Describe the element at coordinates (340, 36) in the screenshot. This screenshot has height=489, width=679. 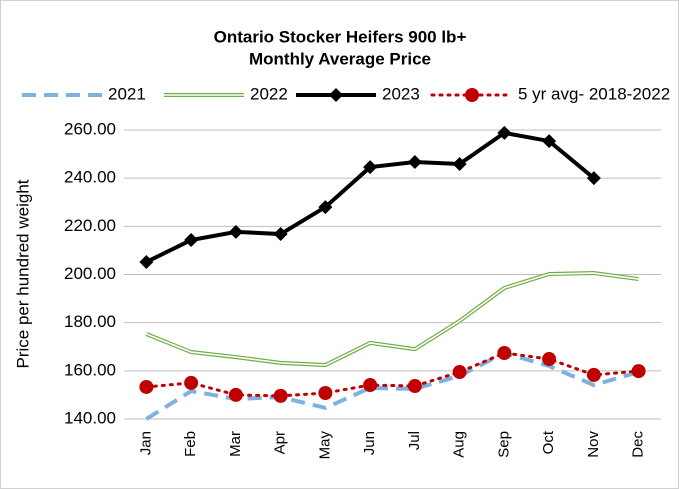
I see `chart-title: Ontario Stocker Heifers 900 lb+` at that location.